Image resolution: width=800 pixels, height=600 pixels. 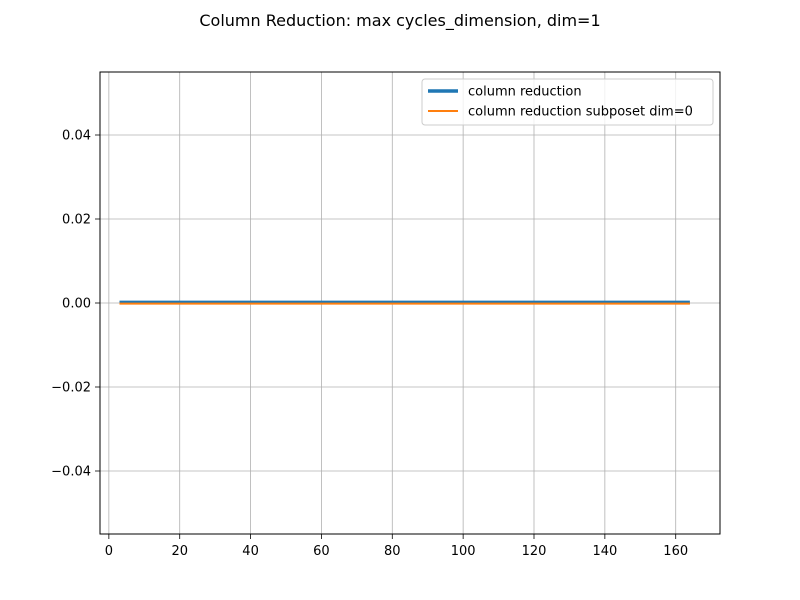 What do you see at coordinates (76, 136) in the screenshot?
I see `y-tick-label: 0.04` at bounding box center [76, 136].